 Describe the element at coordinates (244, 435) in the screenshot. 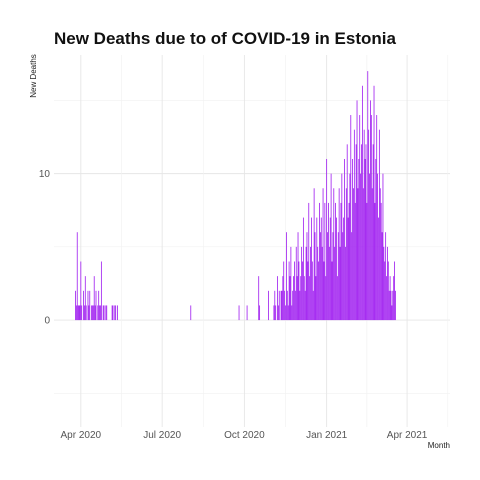

I see `x-tick-label: Oct 2020` at that location.